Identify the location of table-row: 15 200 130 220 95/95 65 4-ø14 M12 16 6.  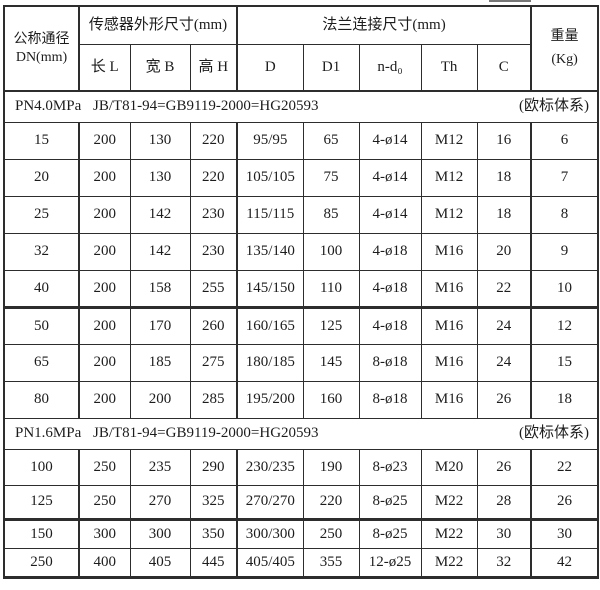
(301, 140).